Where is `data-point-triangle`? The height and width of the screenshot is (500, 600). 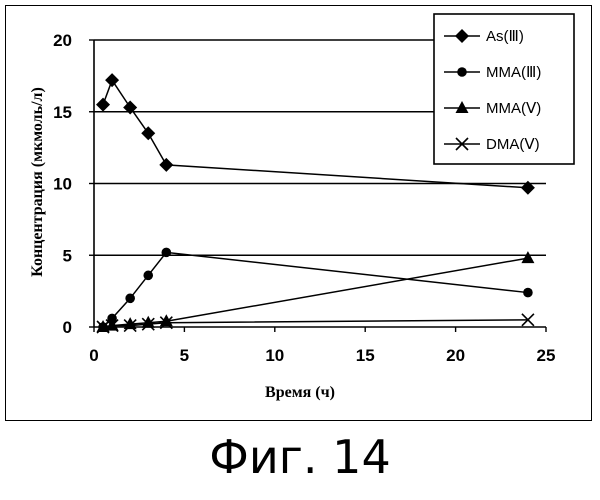
data-point-triangle is located at coordinates (527, 257).